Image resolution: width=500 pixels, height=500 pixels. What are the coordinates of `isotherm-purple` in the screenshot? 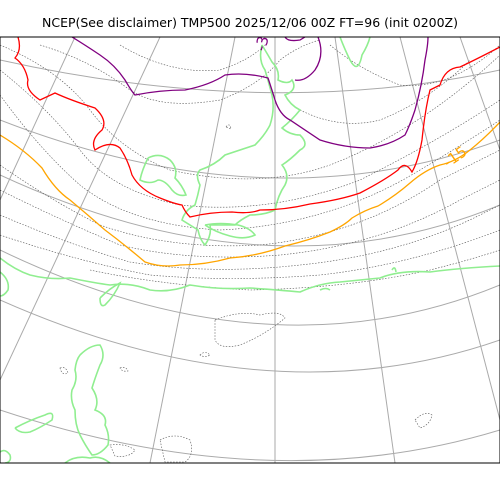 It's located at (308, 59).